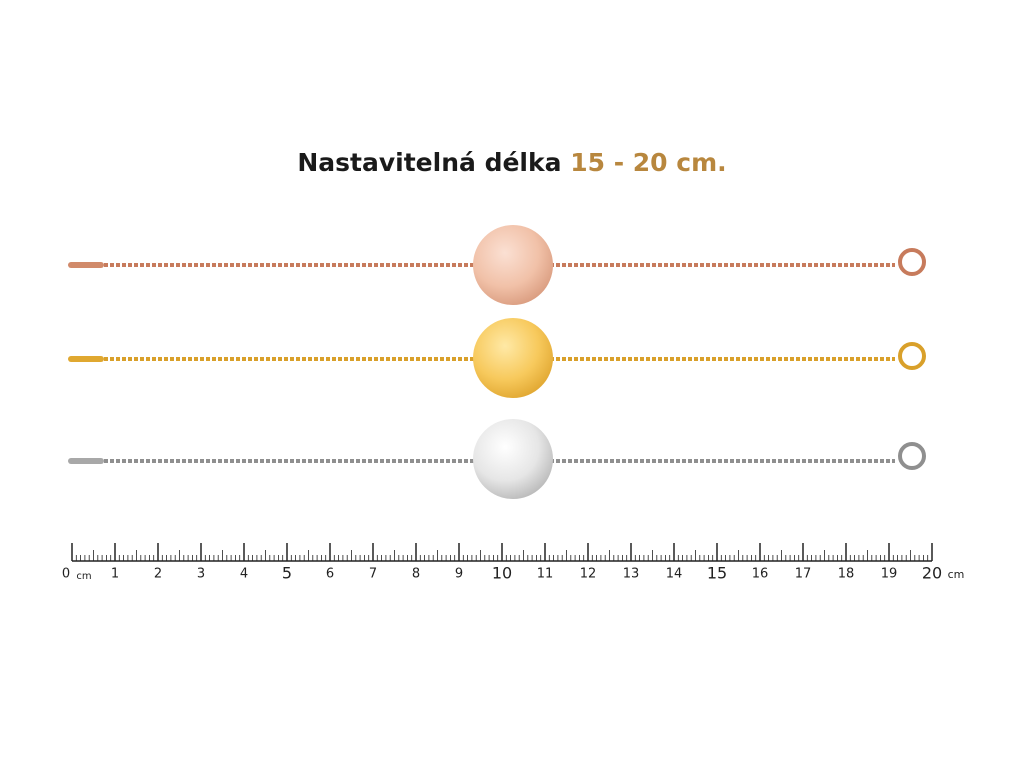 The height and width of the screenshot is (768, 1024). Describe the element at coordinates (717, 573) in the screenshot. I see `ruler-label: 15` at that location.